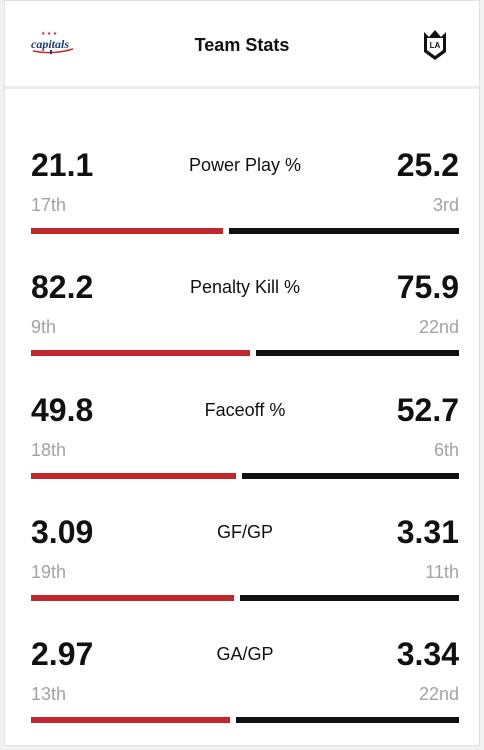 Image resolution: width=484 pixels, height=750 pixels. Describe the element at coordinates (62, 654) in the screenshot. I see `home-stat-value: 2.97` at that location.